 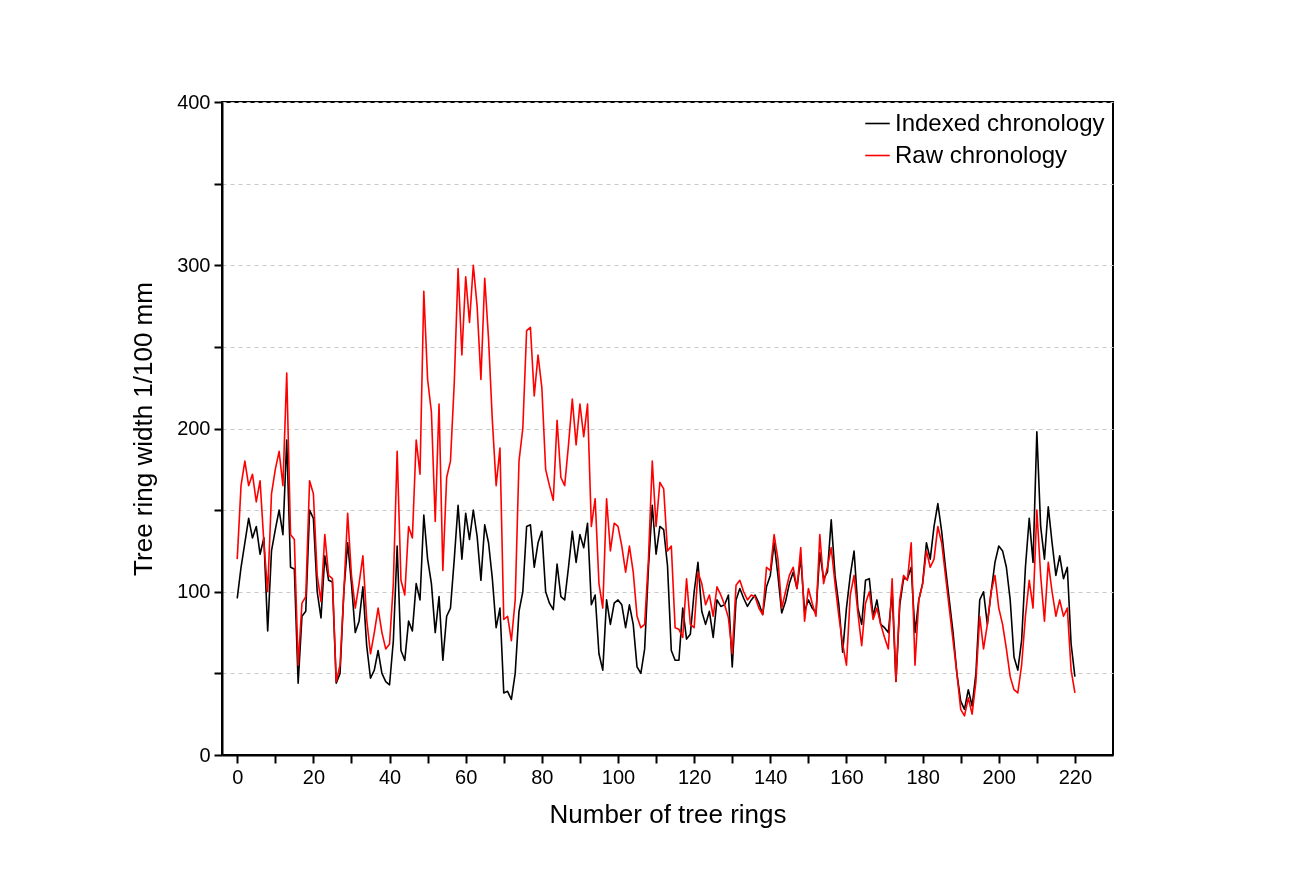 I want to click on x-tick-label: 120, so click(x=694, y=776).